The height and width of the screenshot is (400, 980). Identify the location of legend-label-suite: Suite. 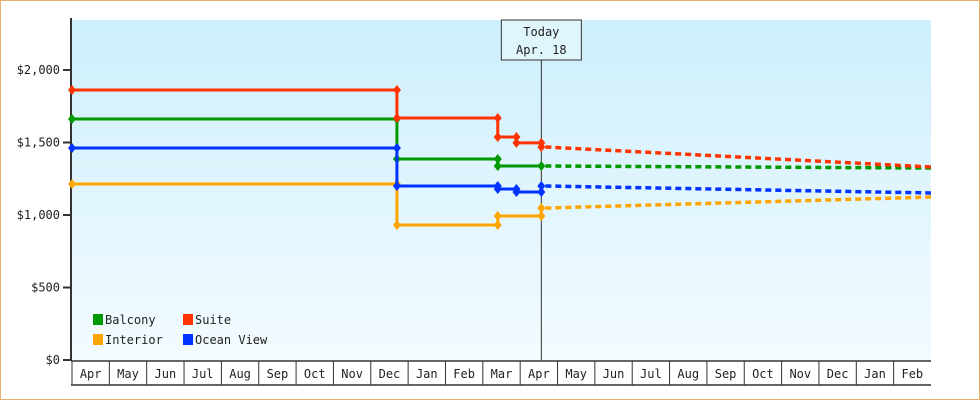
(213, 320).